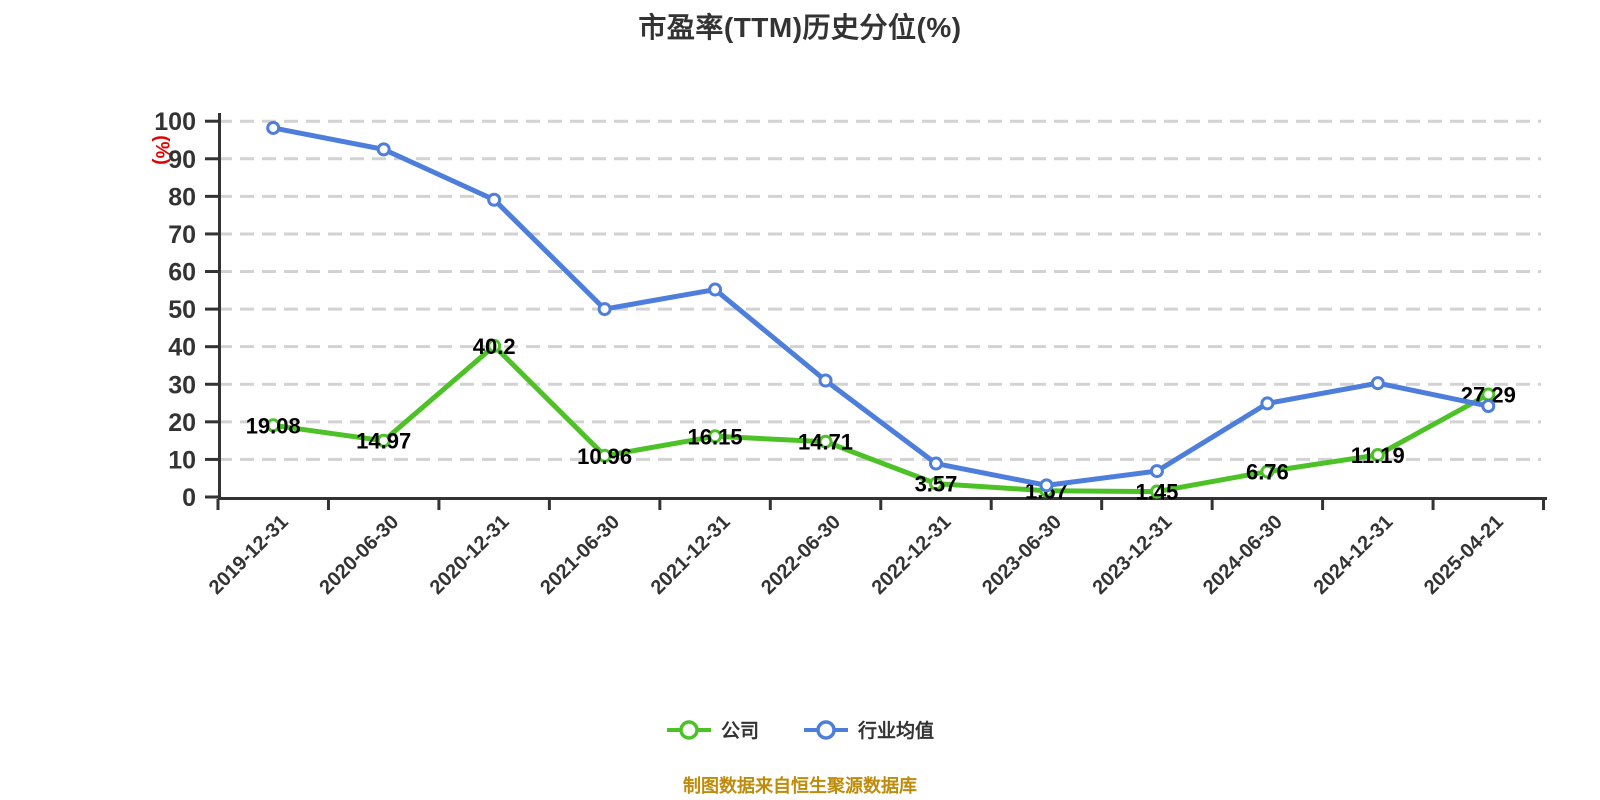  I want to click on x-axis-label: 2020-12-31, so click(470, 555).